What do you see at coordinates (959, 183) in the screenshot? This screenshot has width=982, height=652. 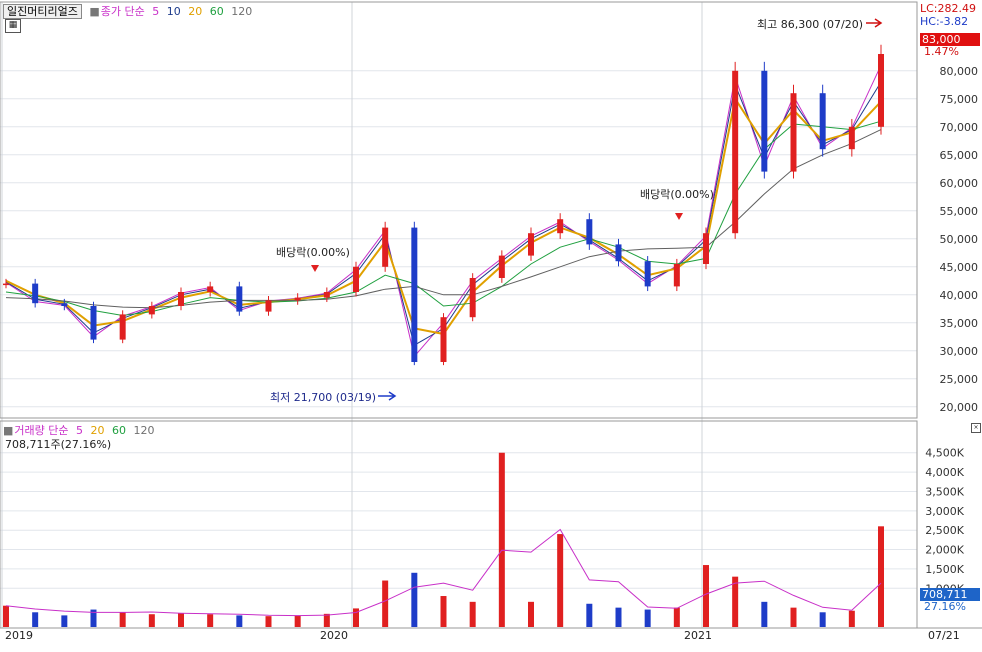 I see `price-tick-label: 60,000` at bounding box center [959, 183].